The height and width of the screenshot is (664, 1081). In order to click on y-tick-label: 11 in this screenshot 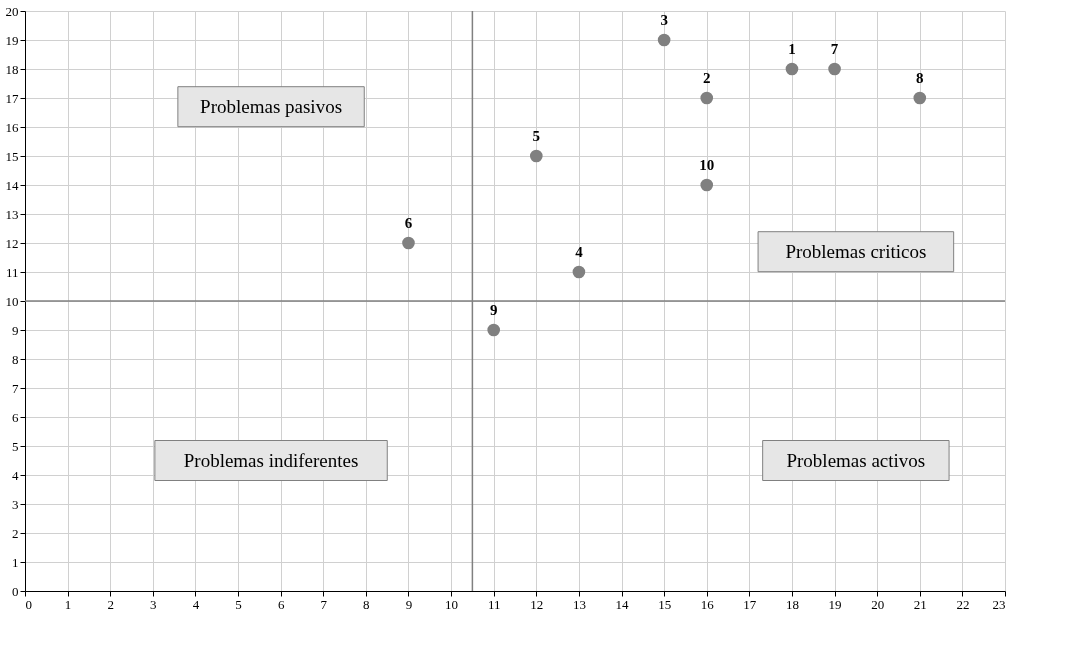, I will do `click(12, 272)`.